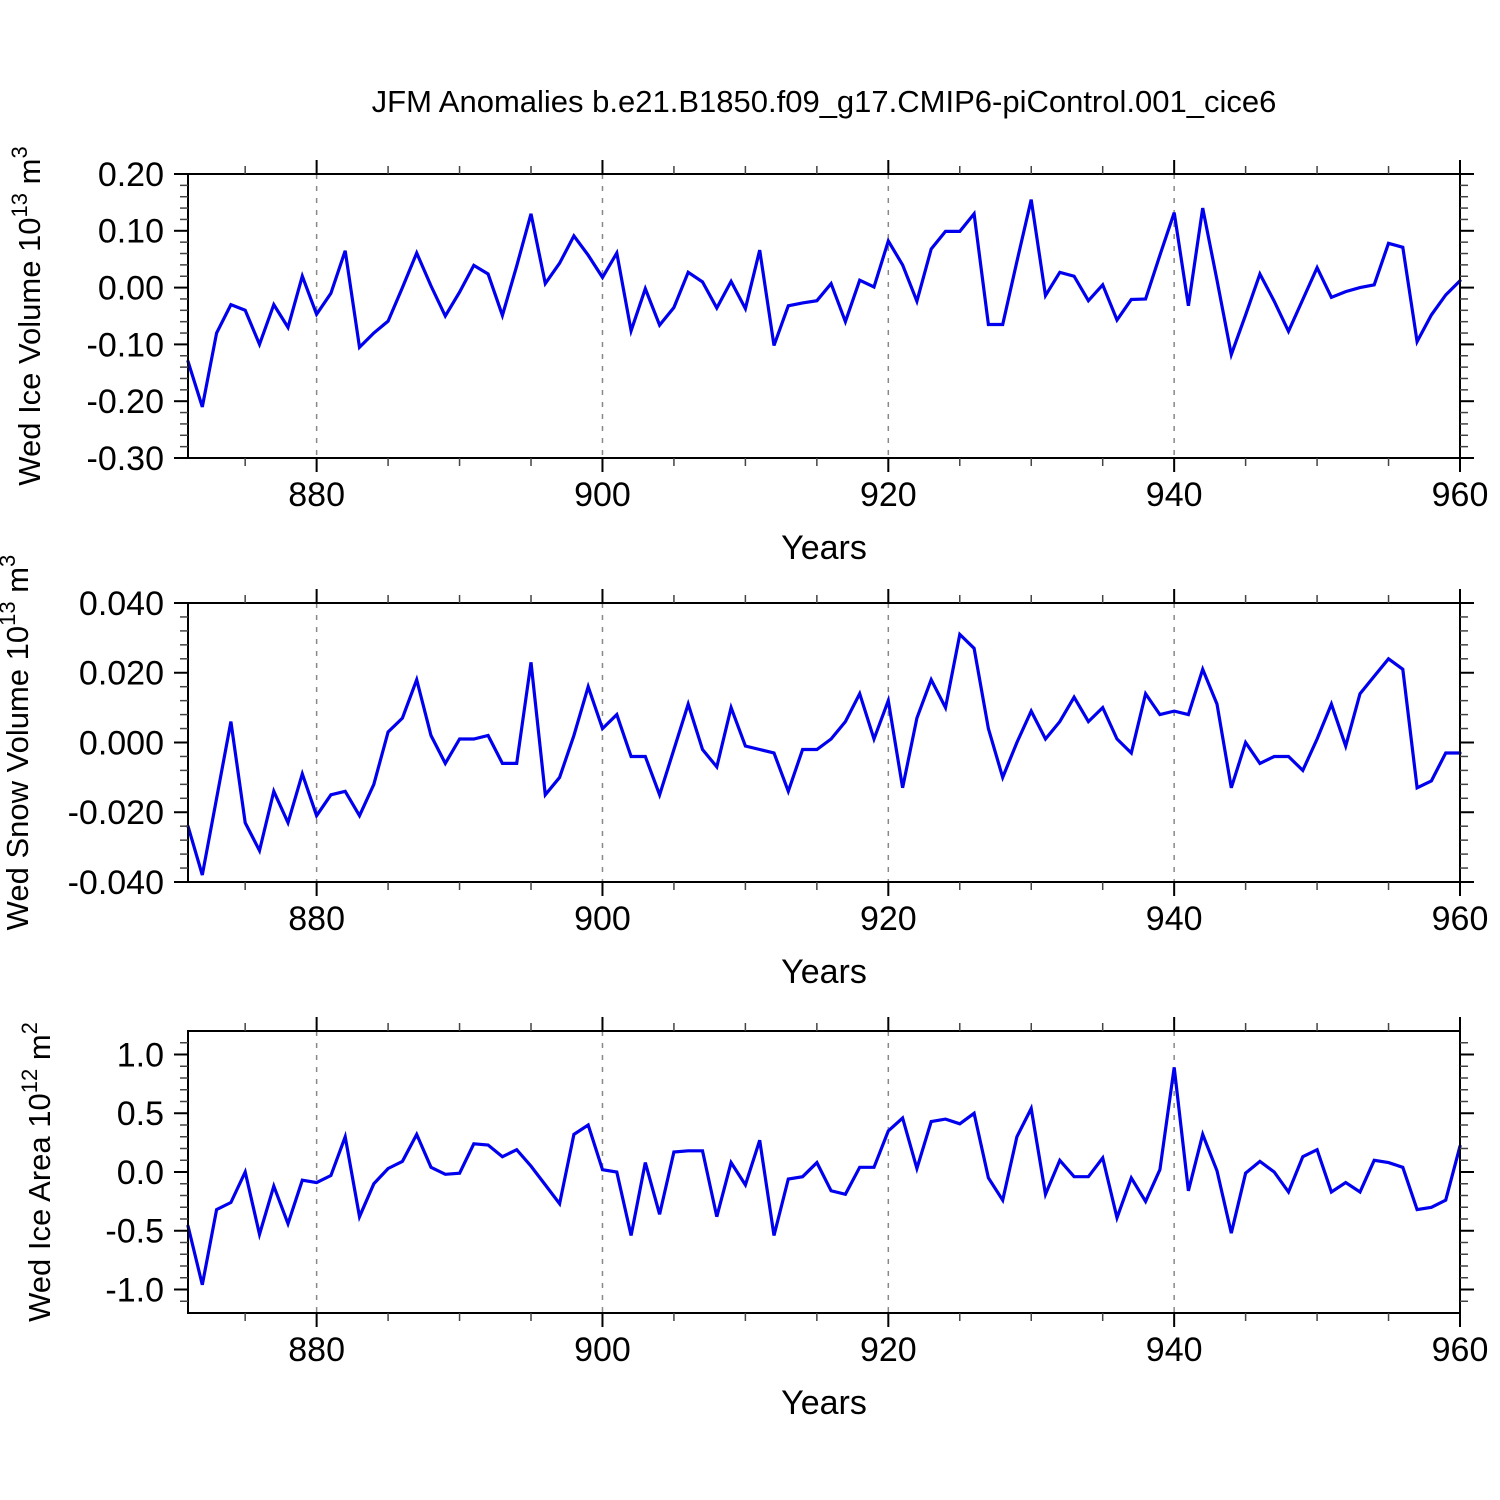  I want to click on y-tick-label: -1.0, so click(134, 1290).